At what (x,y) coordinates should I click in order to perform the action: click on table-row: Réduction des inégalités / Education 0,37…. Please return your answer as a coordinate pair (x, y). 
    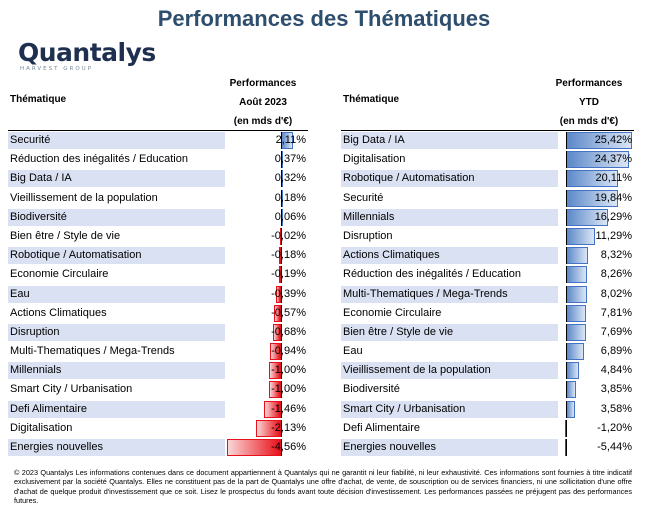
    Looking at the image, I should click on (158, 159).